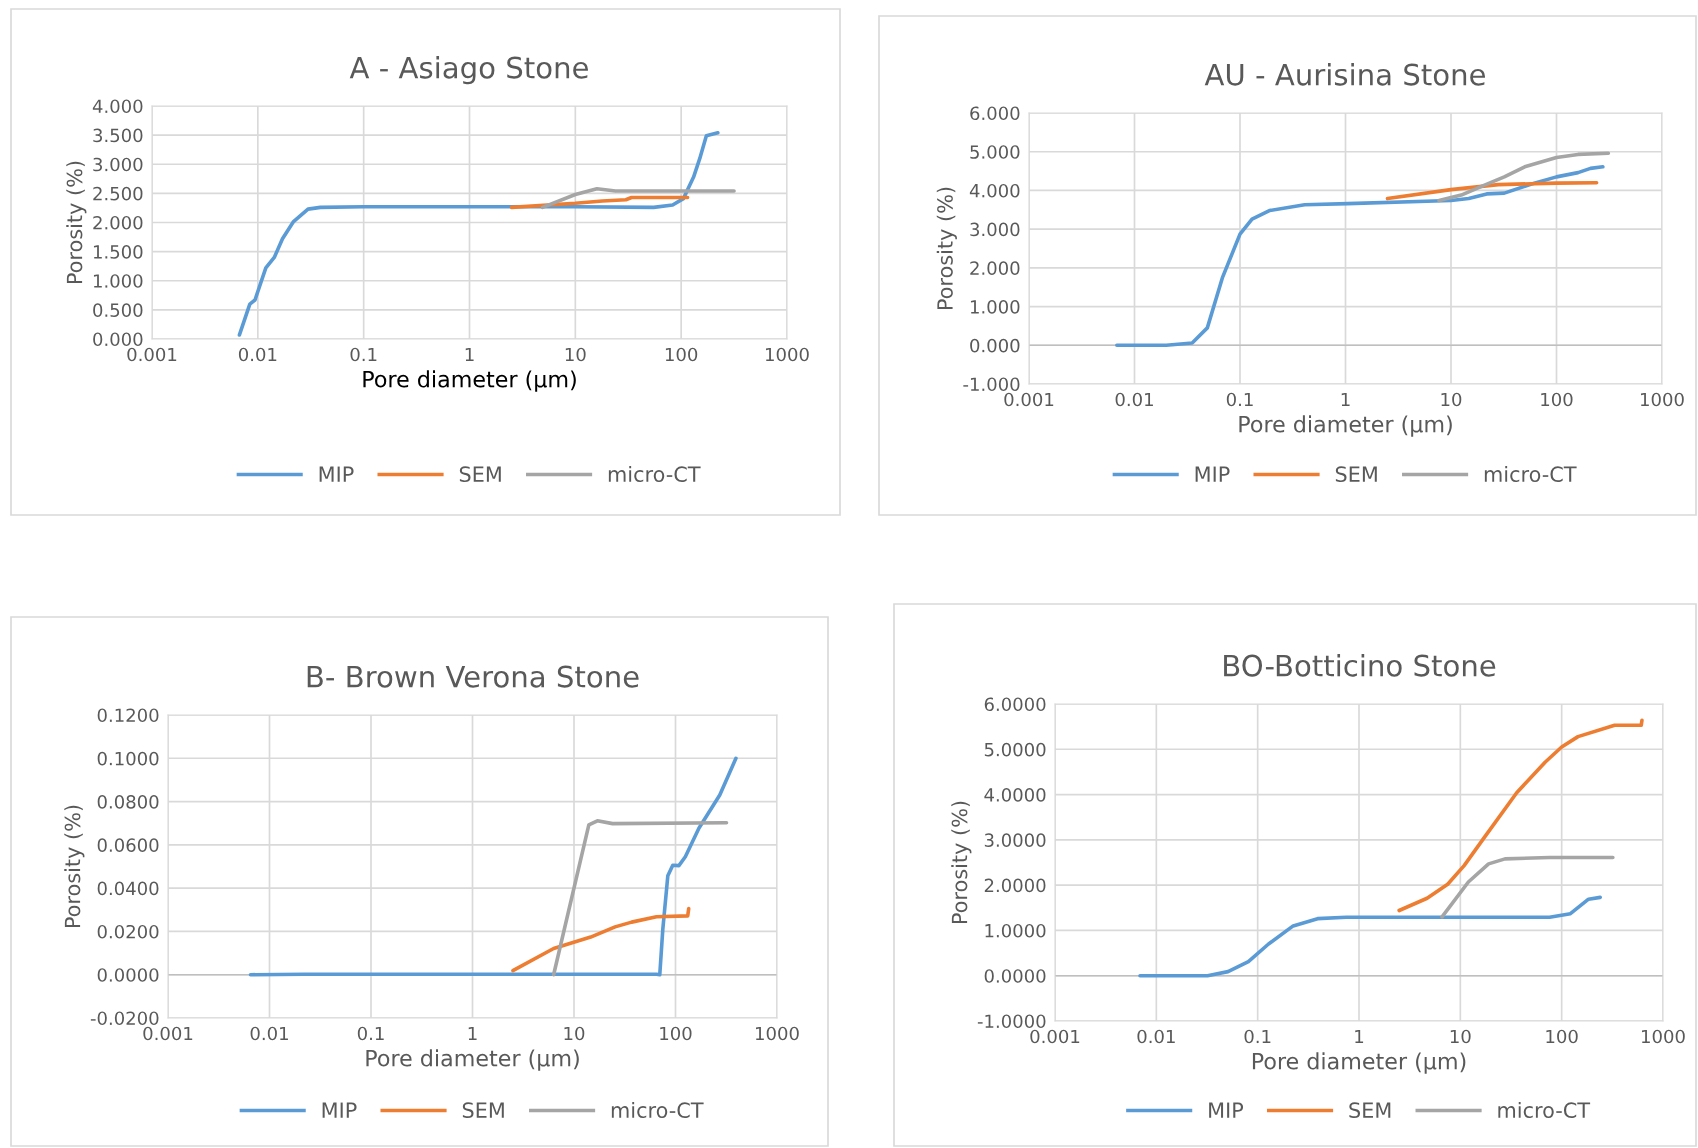 The image size is (1698, 1148). Describe the element at coordinates (995, 152) in the screenshot. I see `y-tick-label: 5.000` at that location.